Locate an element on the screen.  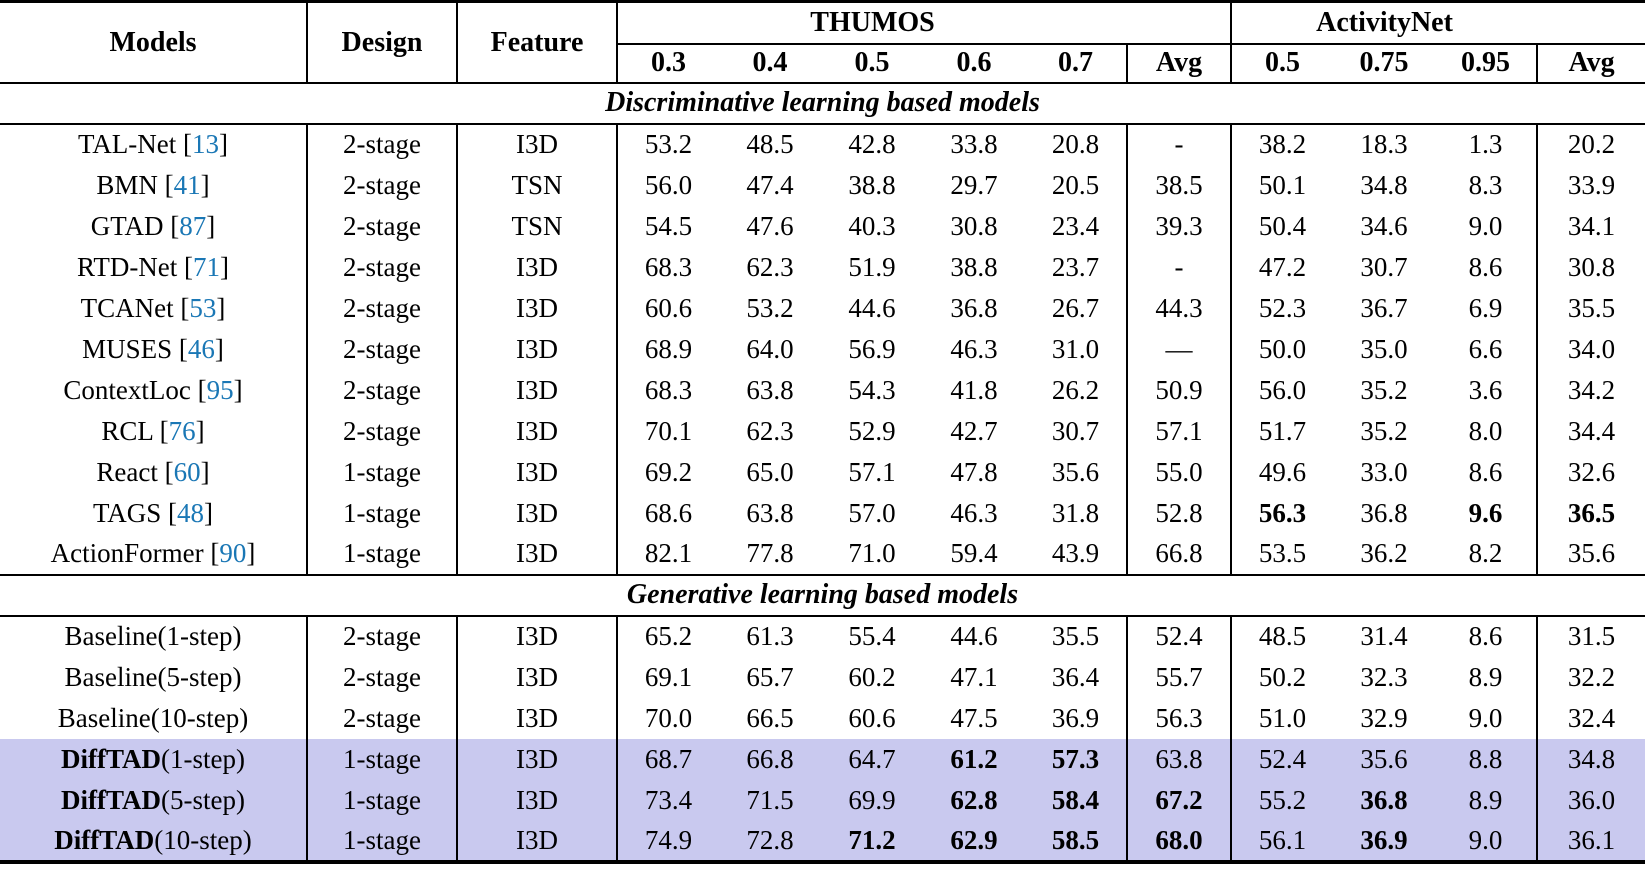
table-cell-thumos-0.6: 61.2 is located at coordinates (974, 759).